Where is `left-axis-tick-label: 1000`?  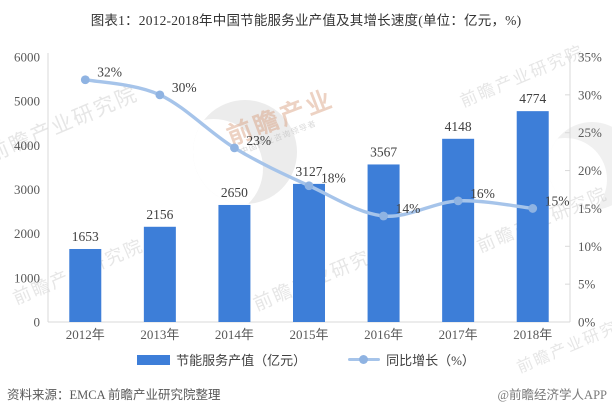 left-axis-tick-label: 1000 is located at coordinates (27, 277).